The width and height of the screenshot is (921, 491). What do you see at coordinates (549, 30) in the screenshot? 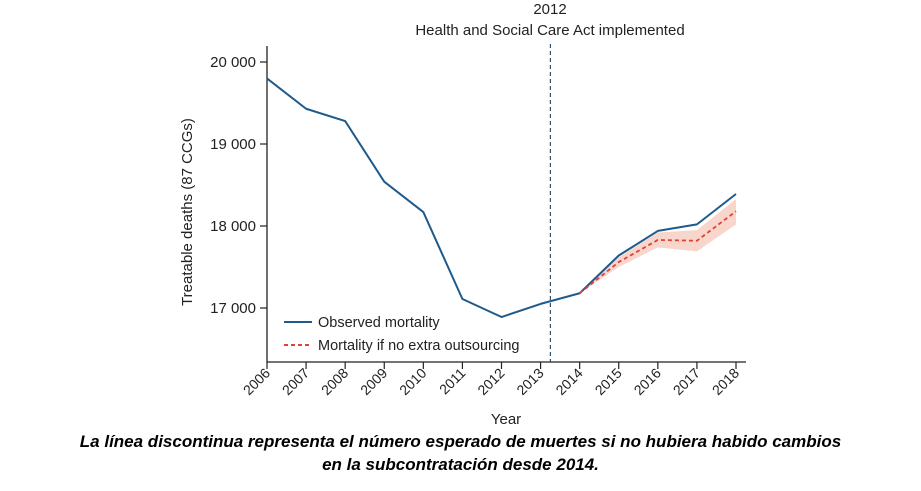
I see `annotation-text: Health and Social Care Act implemented` at bounding box center [549, 30].